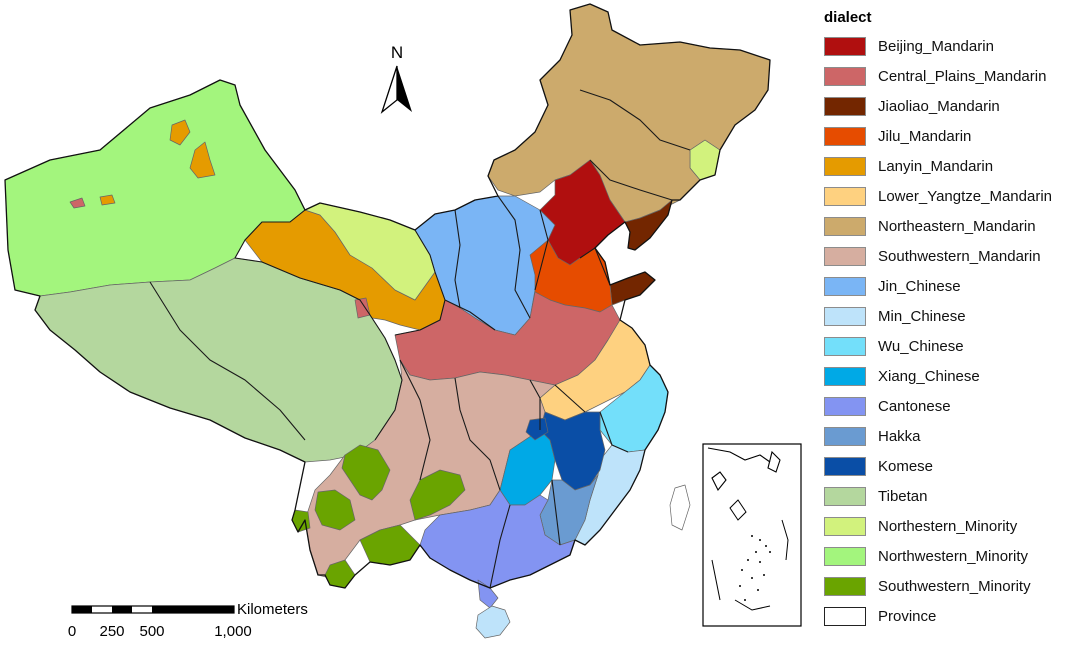 The width and height of the screenshot is (1080, 645). I want to click on legend-item-wu-chinese: Wu_Chinese, so click(949, 346).